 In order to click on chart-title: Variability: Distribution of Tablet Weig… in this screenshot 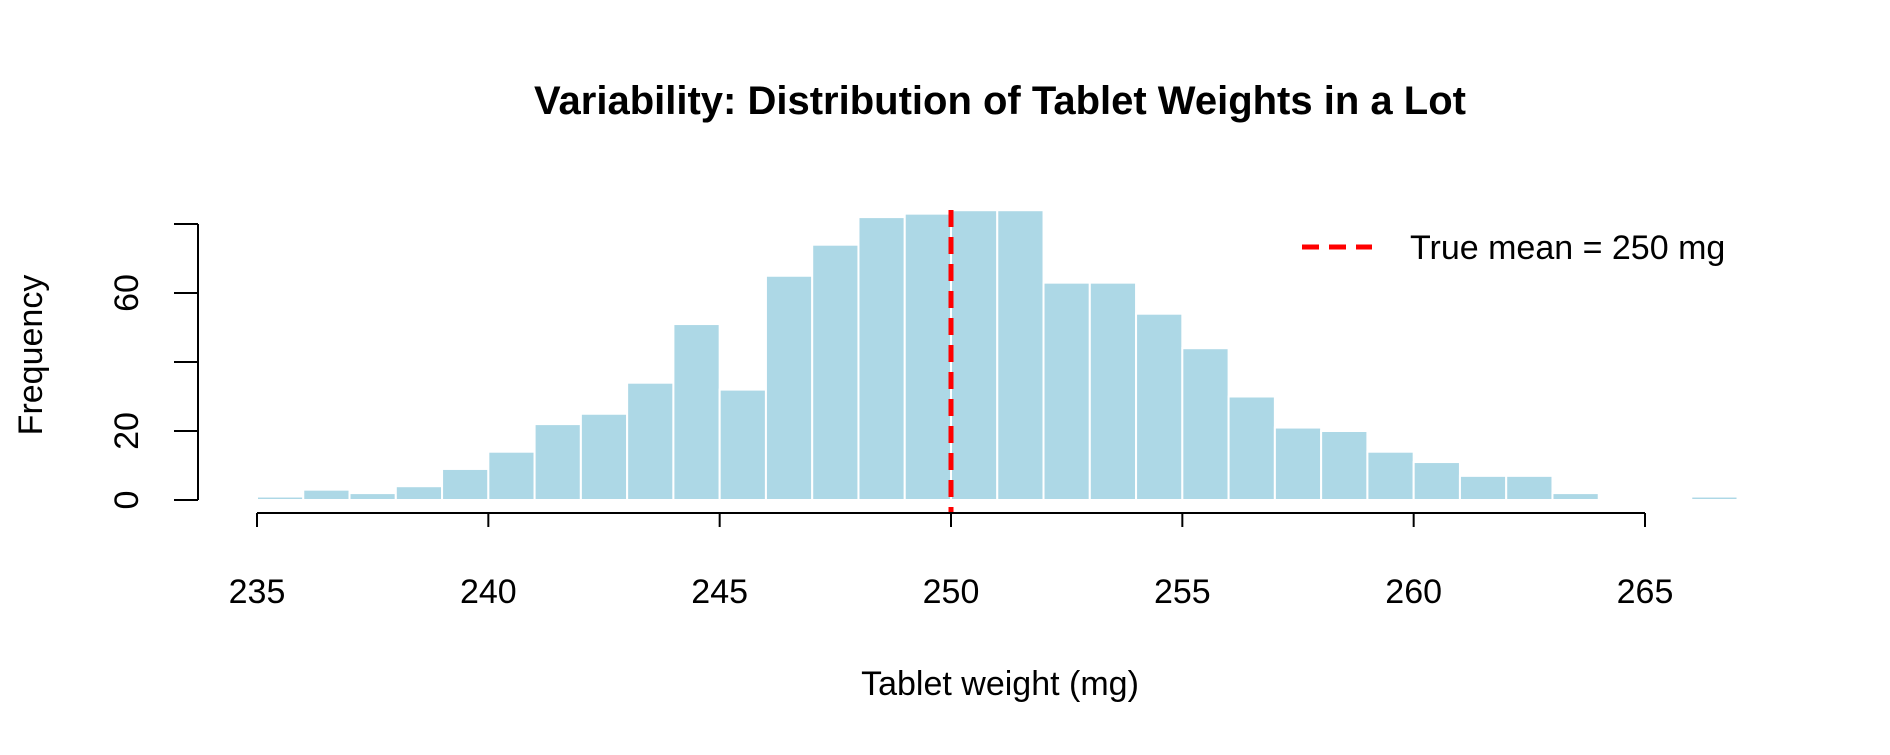, I will do `click(1000, 101)`.